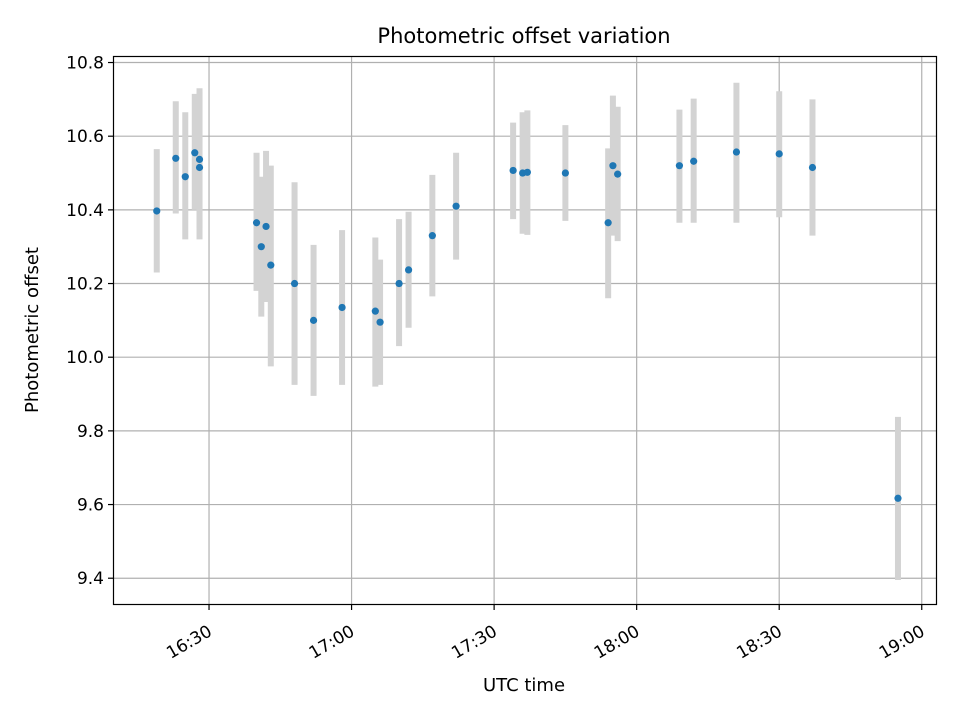 This screenshot has height=720, width=960. I want to click on y-tick-label: 10.4, so click(85, 211).